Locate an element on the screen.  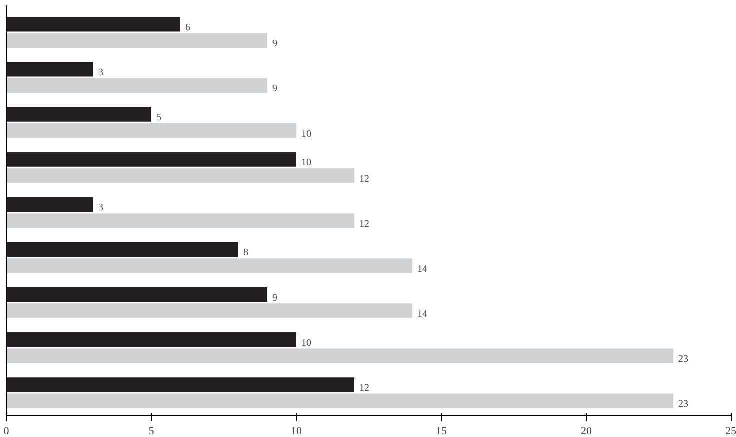
x-tick-label: 5 is located at coordinates (151, 431).